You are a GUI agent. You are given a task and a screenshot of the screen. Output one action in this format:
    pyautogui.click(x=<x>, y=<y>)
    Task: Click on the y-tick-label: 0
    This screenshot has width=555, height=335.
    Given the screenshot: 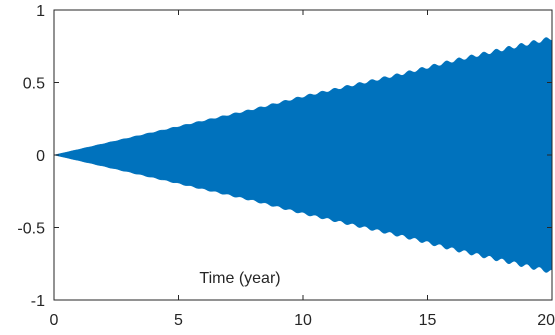 What is the action you would take?
    pyautogui.click(x=40, y=156)
    